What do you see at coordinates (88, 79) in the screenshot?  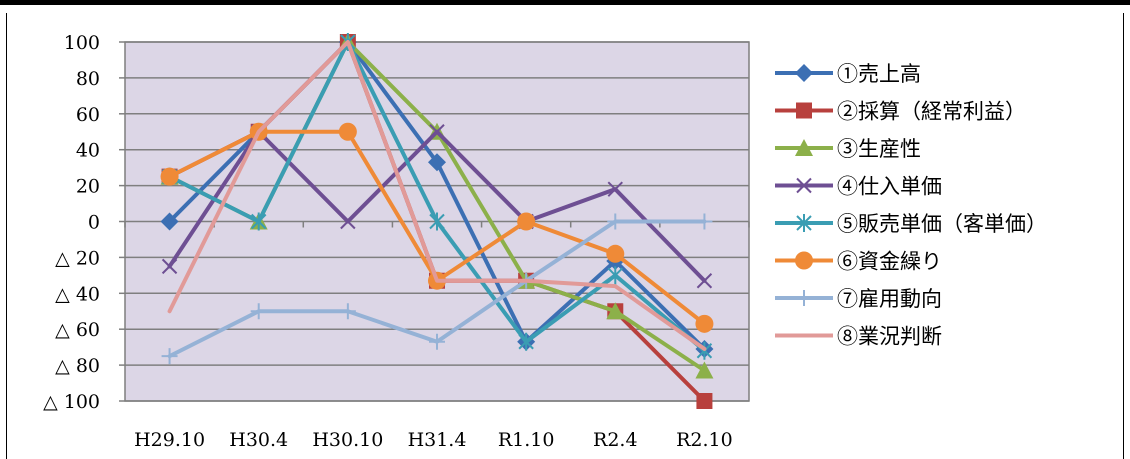 I see `y-tick-label-1: 80` at bounding box center [88, 79].